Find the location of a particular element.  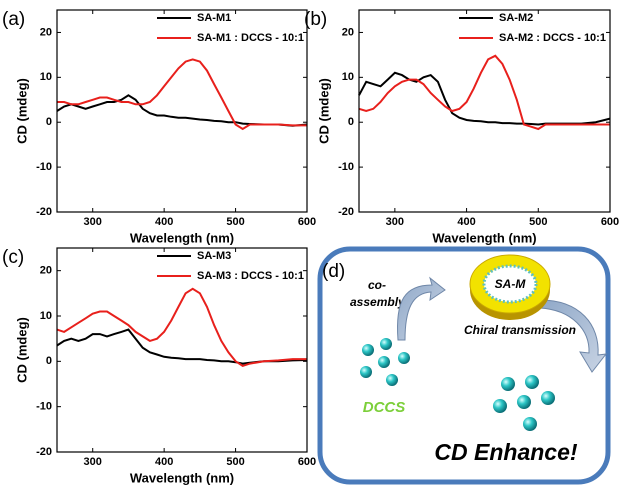

panel-label: (c) is located at coordinates (13, 257).